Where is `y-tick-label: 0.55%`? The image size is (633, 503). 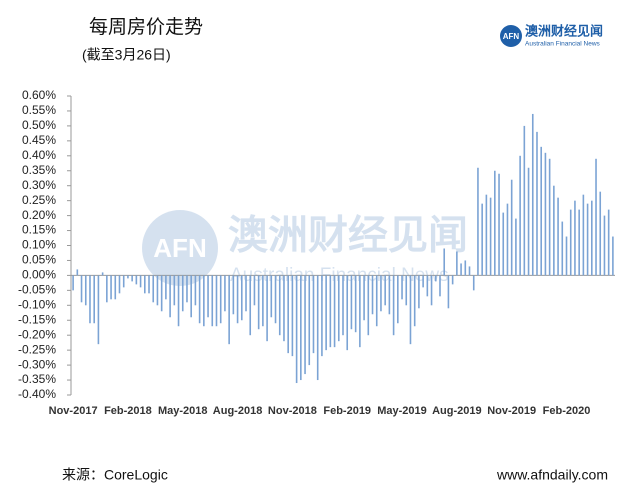 y-tick-label: 0.55% is located at coordinates (39, 110).